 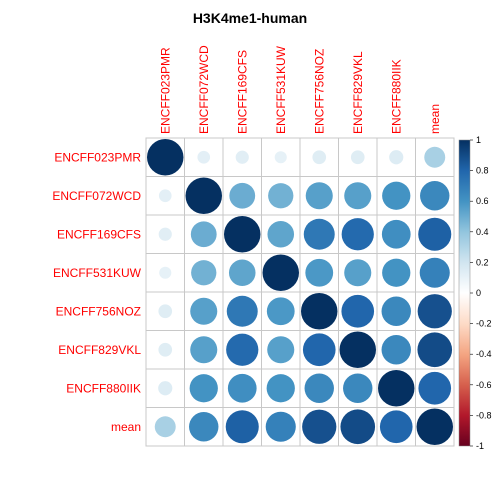 I want to click on column-label: ENCFF880IIK, so click(x=396, y=96).